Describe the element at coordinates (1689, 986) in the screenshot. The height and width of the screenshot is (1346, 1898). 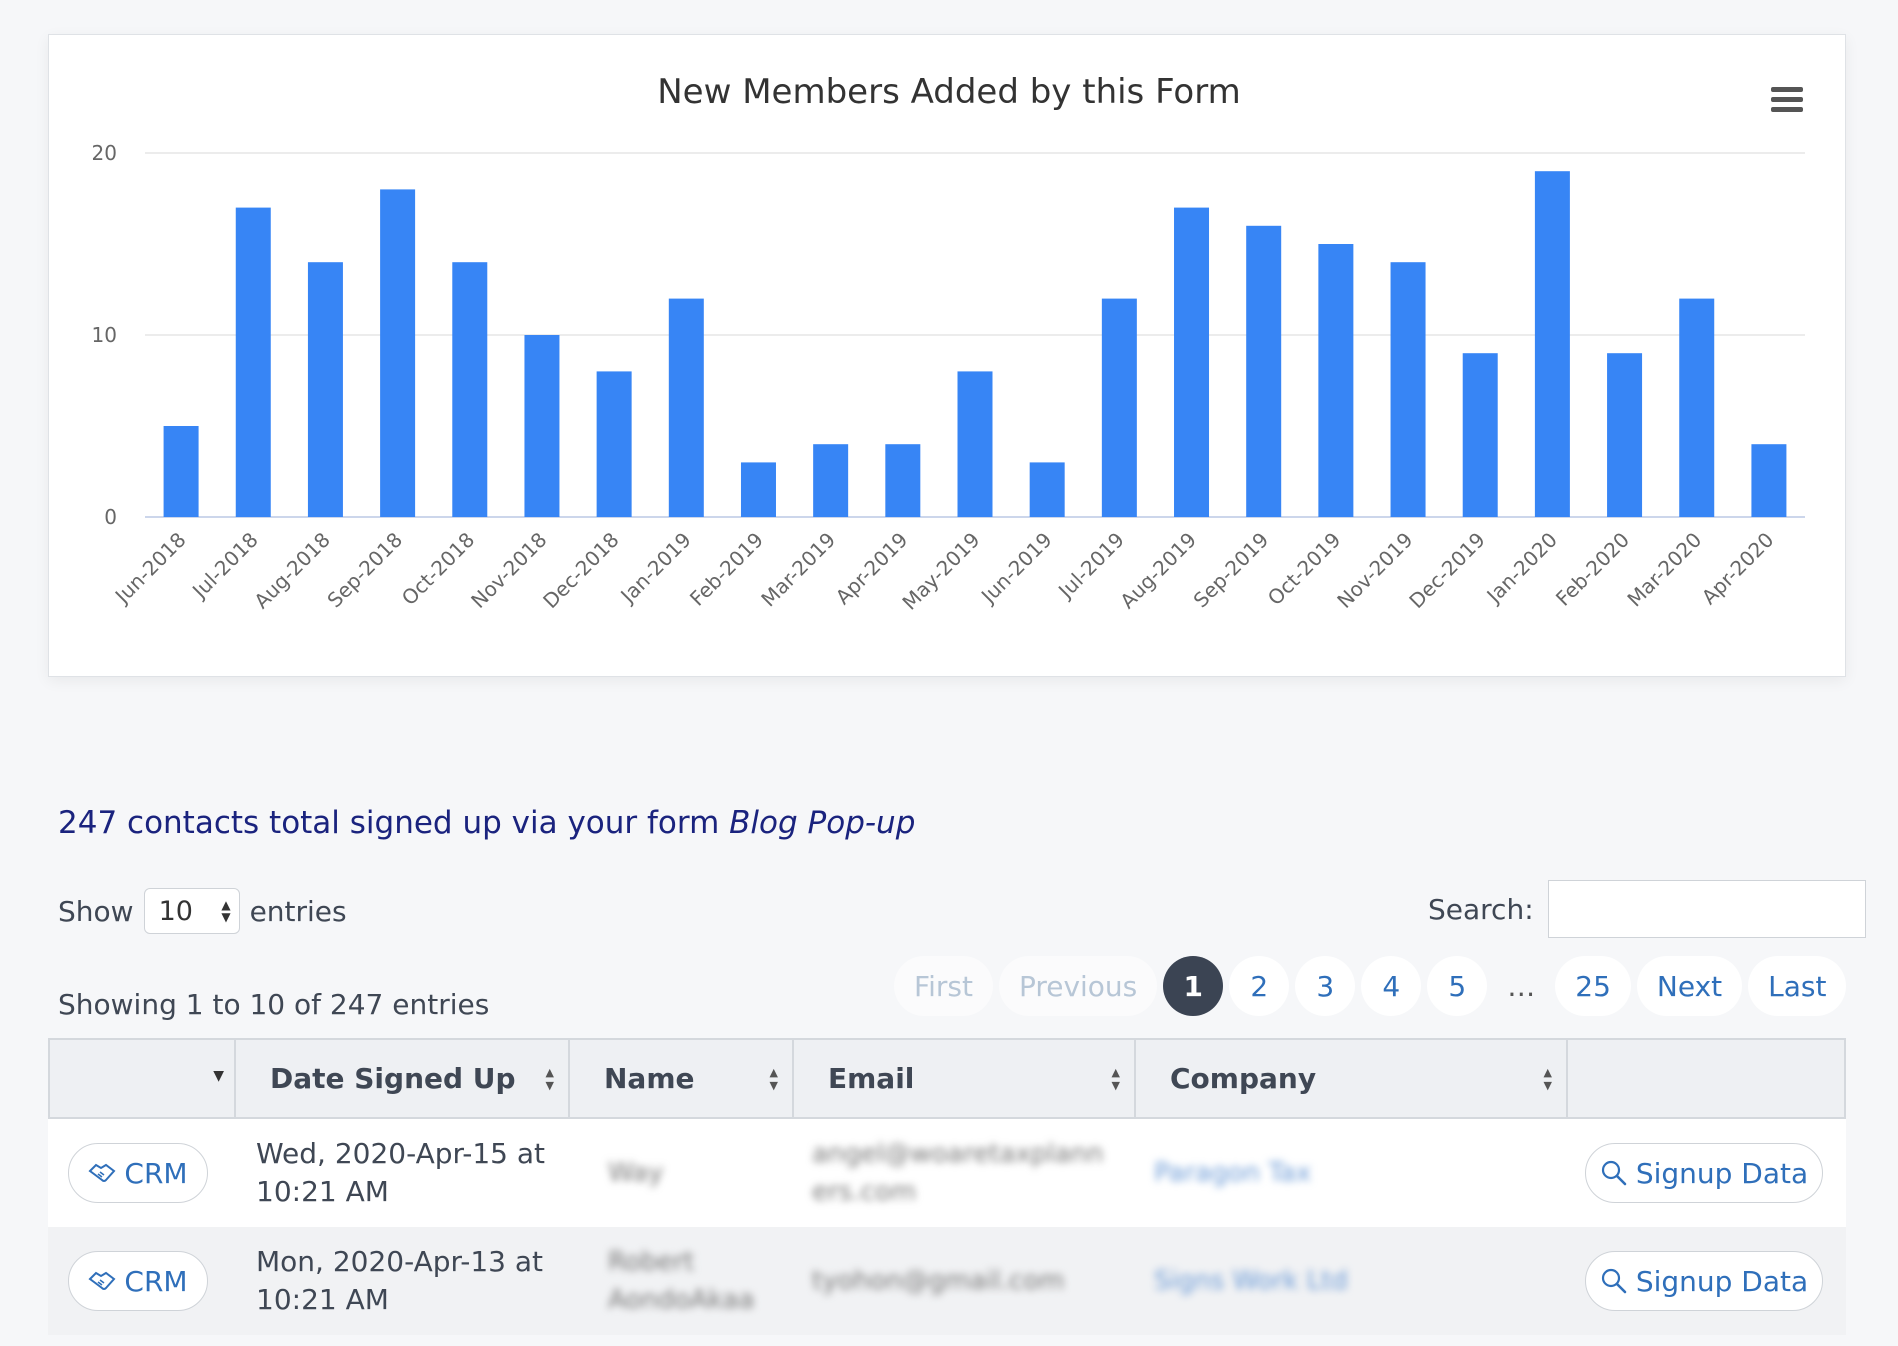
I see `next-page-button: Next` at that location.